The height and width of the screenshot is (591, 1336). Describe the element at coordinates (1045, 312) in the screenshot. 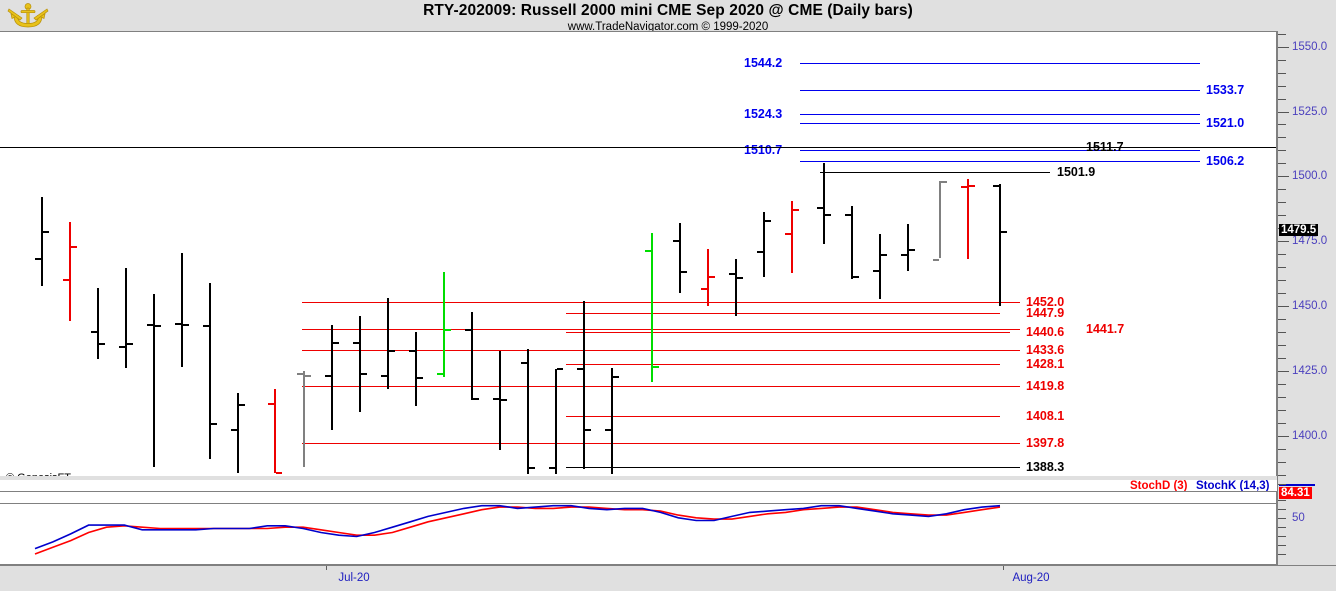

I see `level-label: 1447.9` at that location.